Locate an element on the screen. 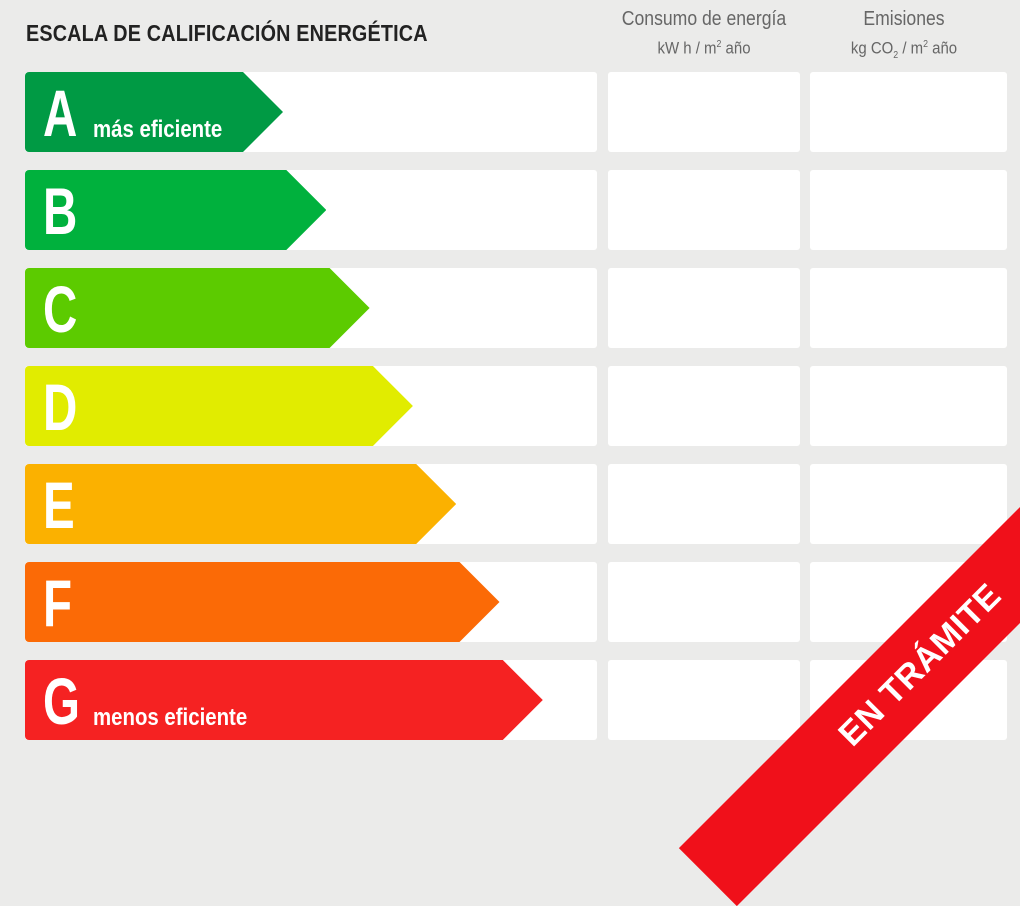 The width and height of the screenshot is (1020, 906). energy-label: Consumo de energía is located at coordinates (704, 19).